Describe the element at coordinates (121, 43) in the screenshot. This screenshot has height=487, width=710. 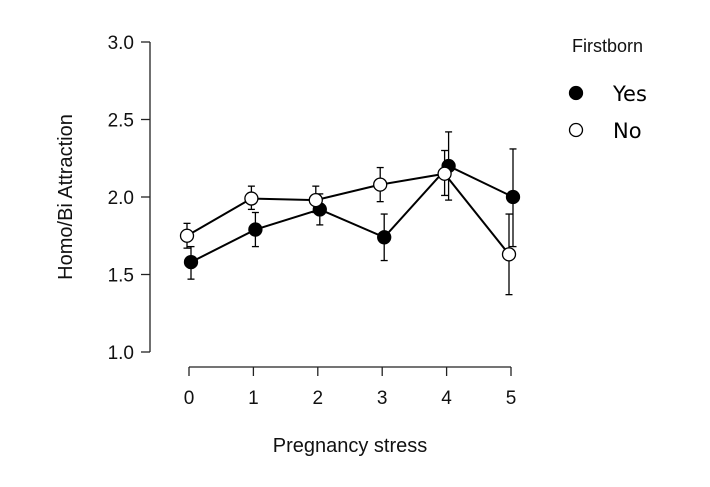
I see `y-tick-label: 3.0` at that location.